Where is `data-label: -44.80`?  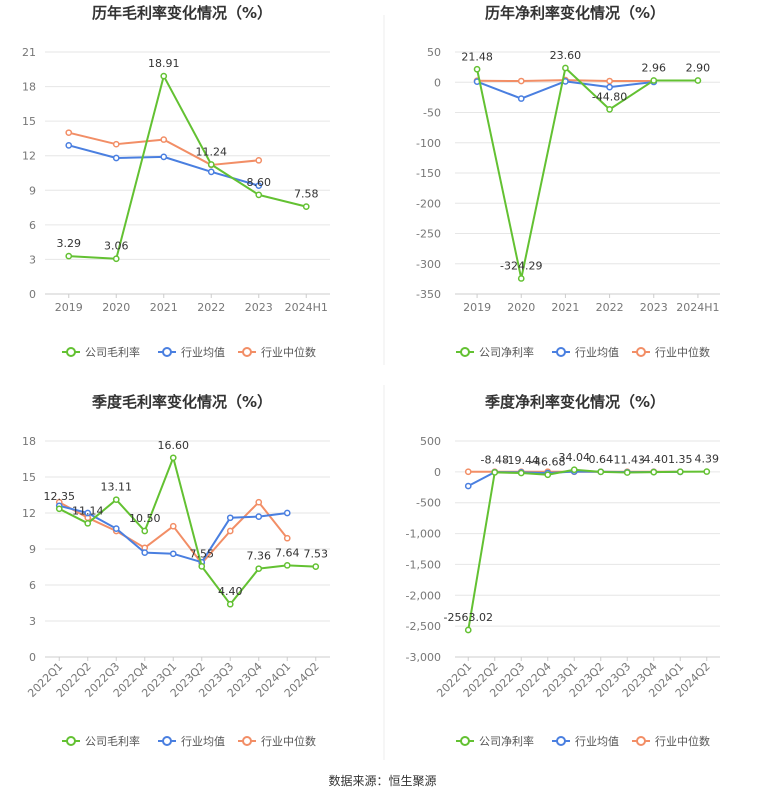
data-label: -44.80 is located at coordinates (609, 96).